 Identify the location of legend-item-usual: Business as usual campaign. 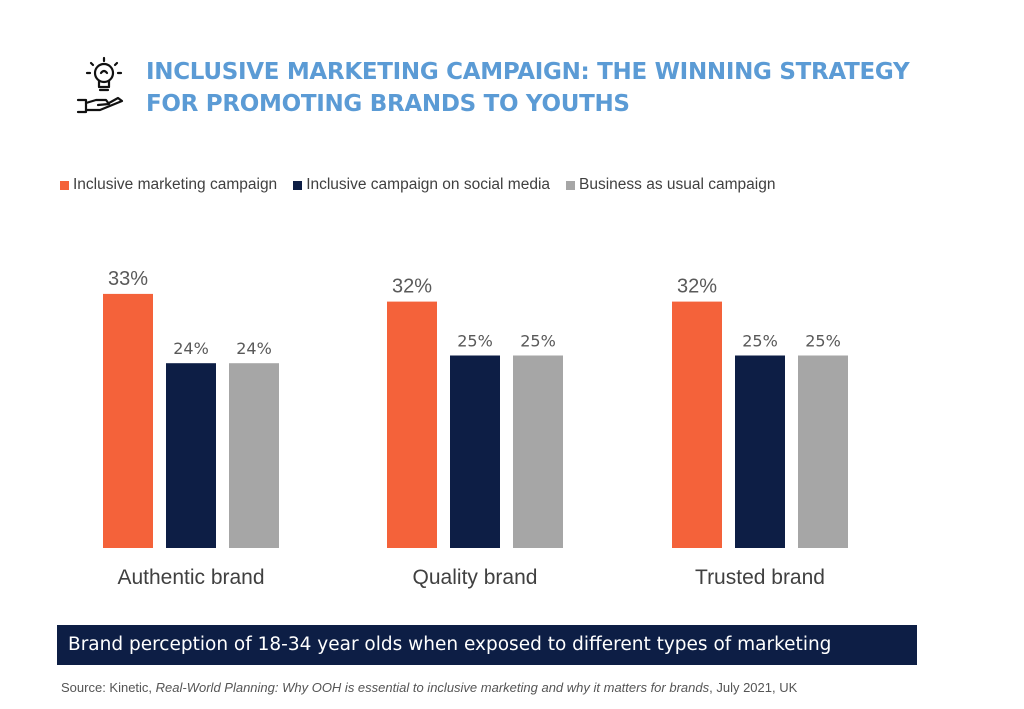
(670, 185).